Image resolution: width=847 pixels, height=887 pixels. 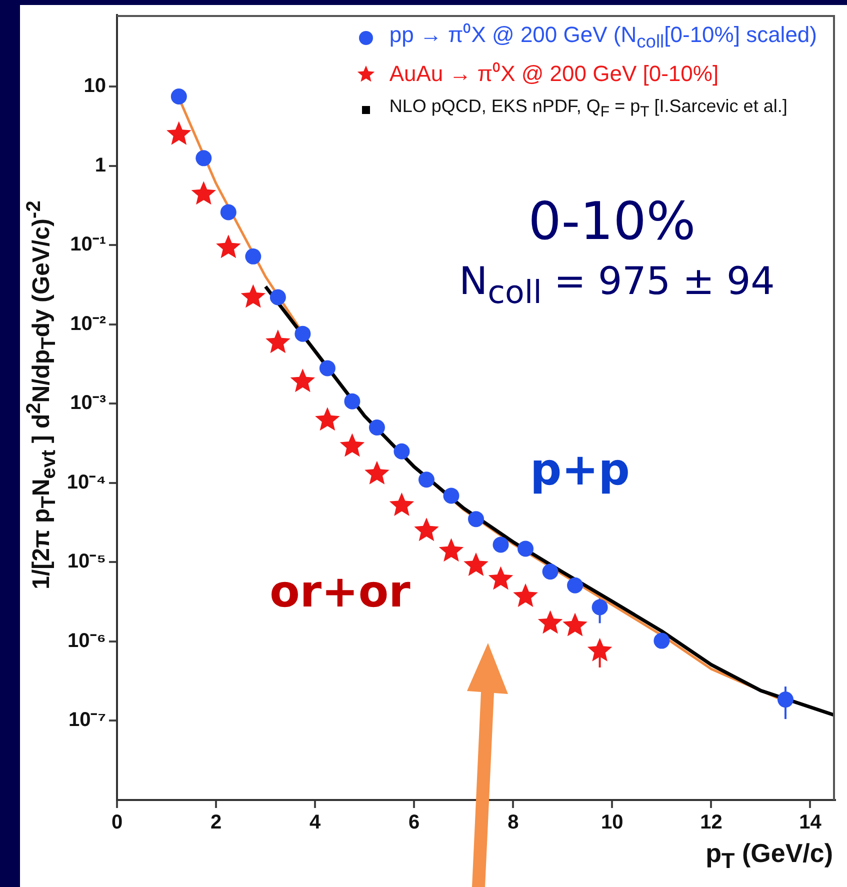 I want to click on y-tick-label: 10, so click(x=95, y=86).